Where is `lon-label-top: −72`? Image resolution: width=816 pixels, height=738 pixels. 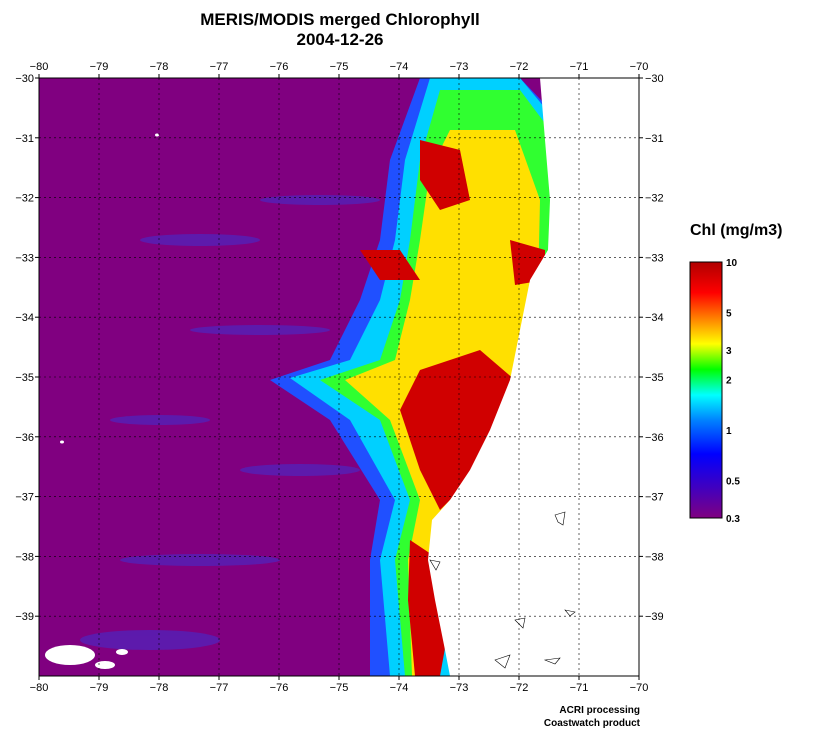 lon-label-top: −72 is located at coordinates (519, 67).